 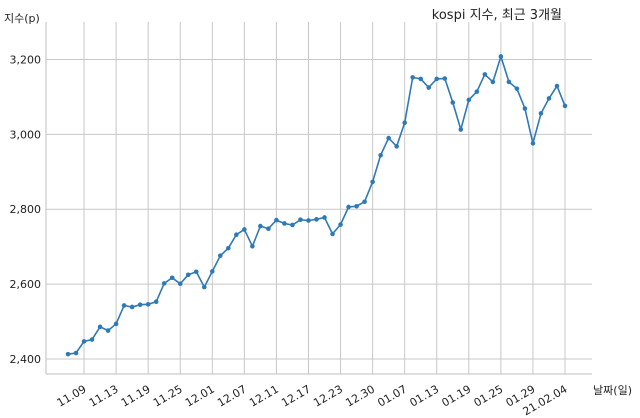 I want to click on x-tick-label: 12.30, so click(x=360, y=396).